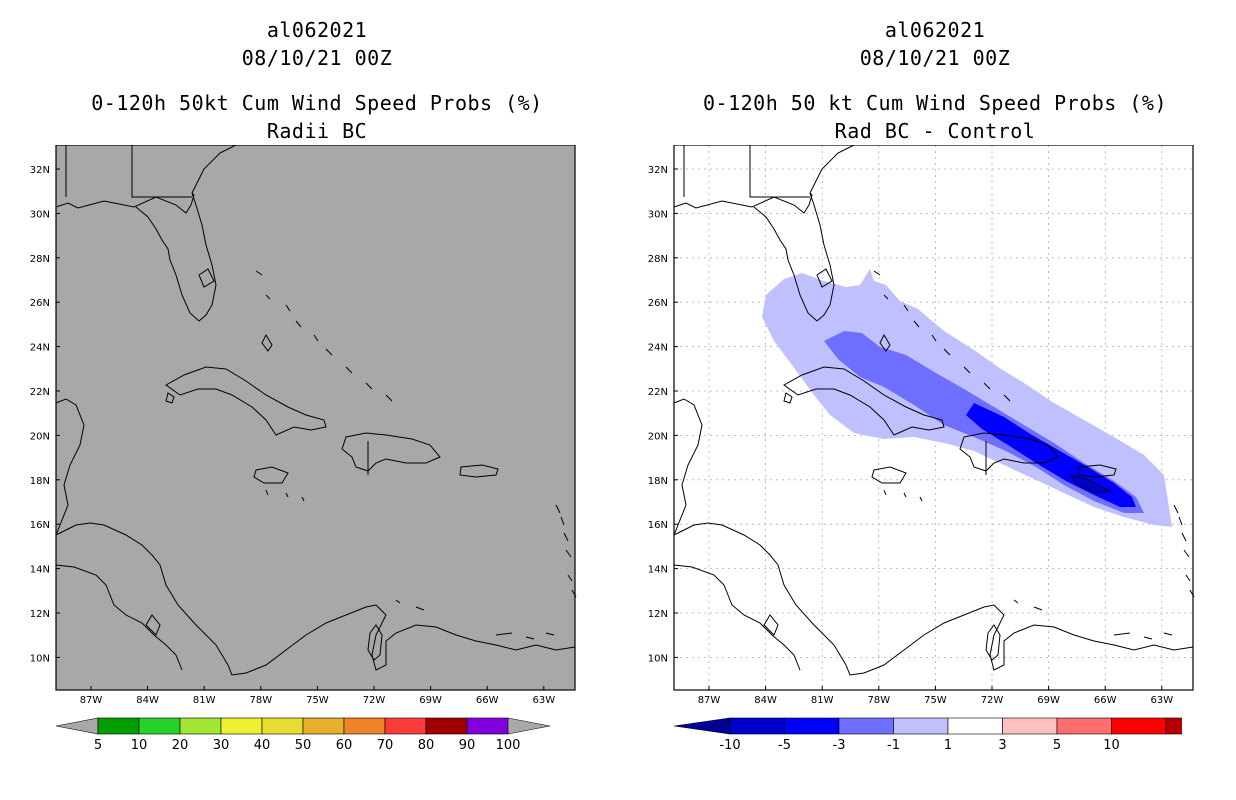  What do you see at coordinates (935, 131) in the screenshot?
I see `right-subtitle: Rad BC - Control` at bounding box center [935, 131].